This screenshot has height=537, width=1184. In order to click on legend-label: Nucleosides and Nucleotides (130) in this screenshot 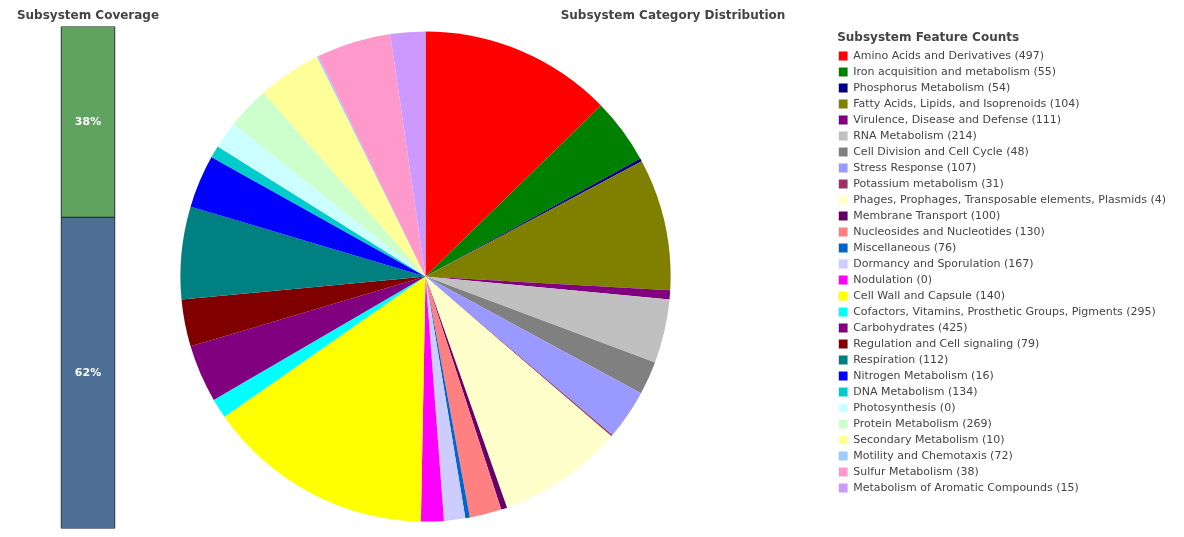, I will do `click(949, 231)`.